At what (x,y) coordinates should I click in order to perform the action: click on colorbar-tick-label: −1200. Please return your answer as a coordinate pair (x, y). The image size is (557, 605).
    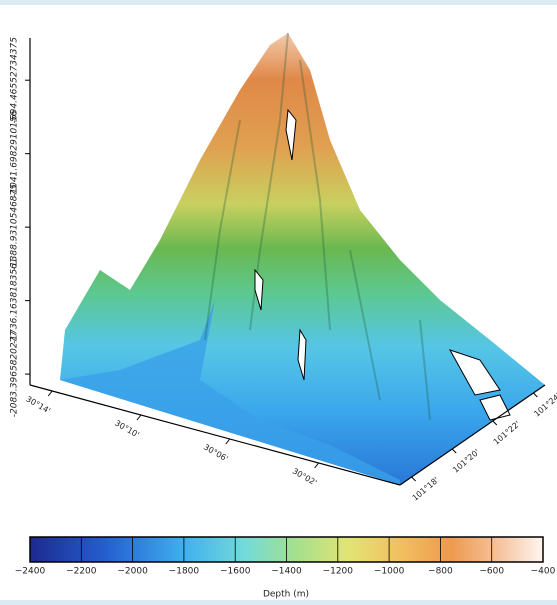
    Looking at the image, I should click on (338, 572).